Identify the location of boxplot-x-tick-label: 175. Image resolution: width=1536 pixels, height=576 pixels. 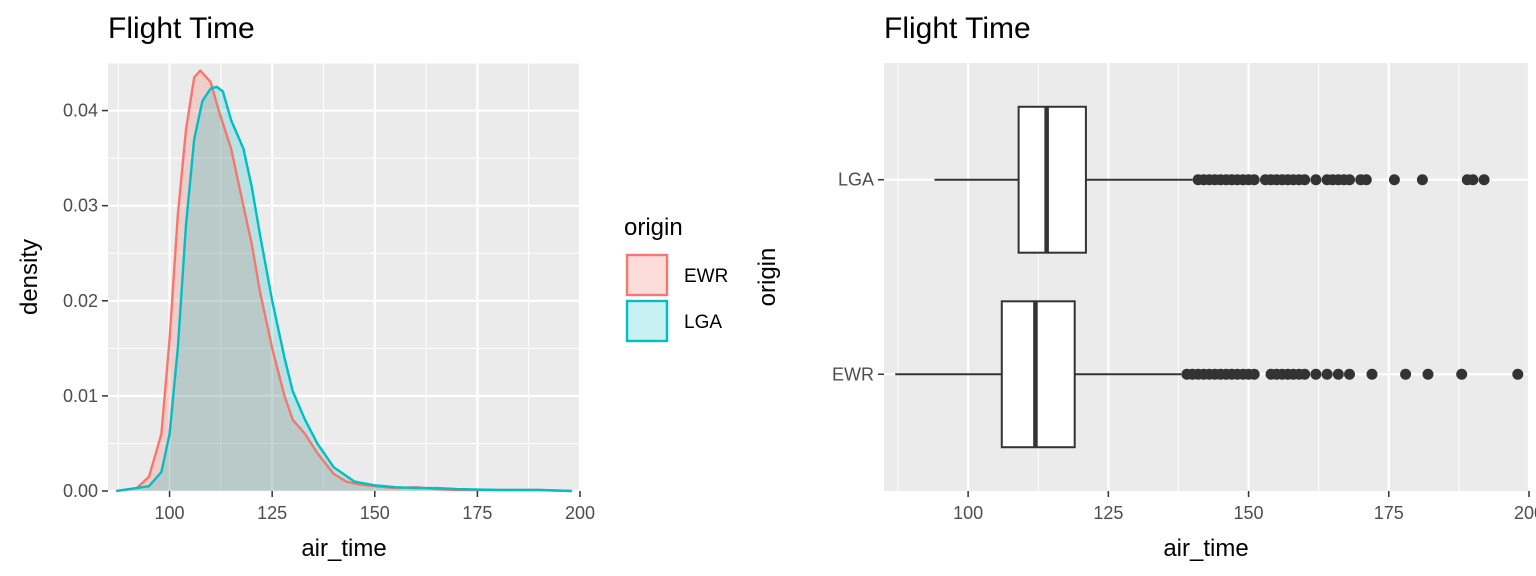
(1389, 513).